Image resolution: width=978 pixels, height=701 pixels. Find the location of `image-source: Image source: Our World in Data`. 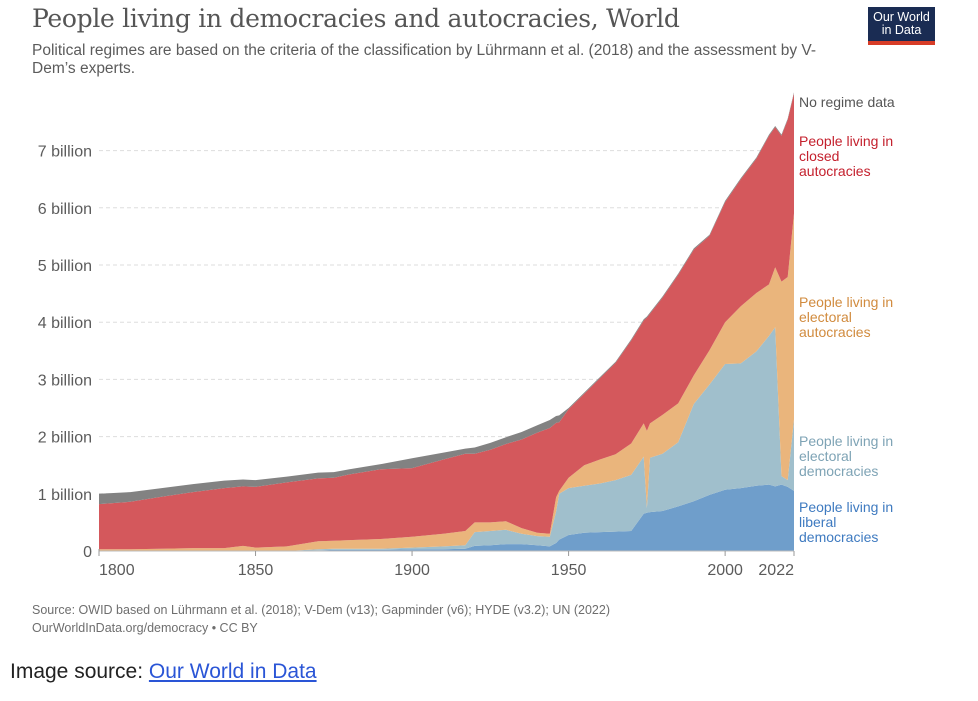

image-source: Image source: Our World in Data is located at coordinates (163, 672).